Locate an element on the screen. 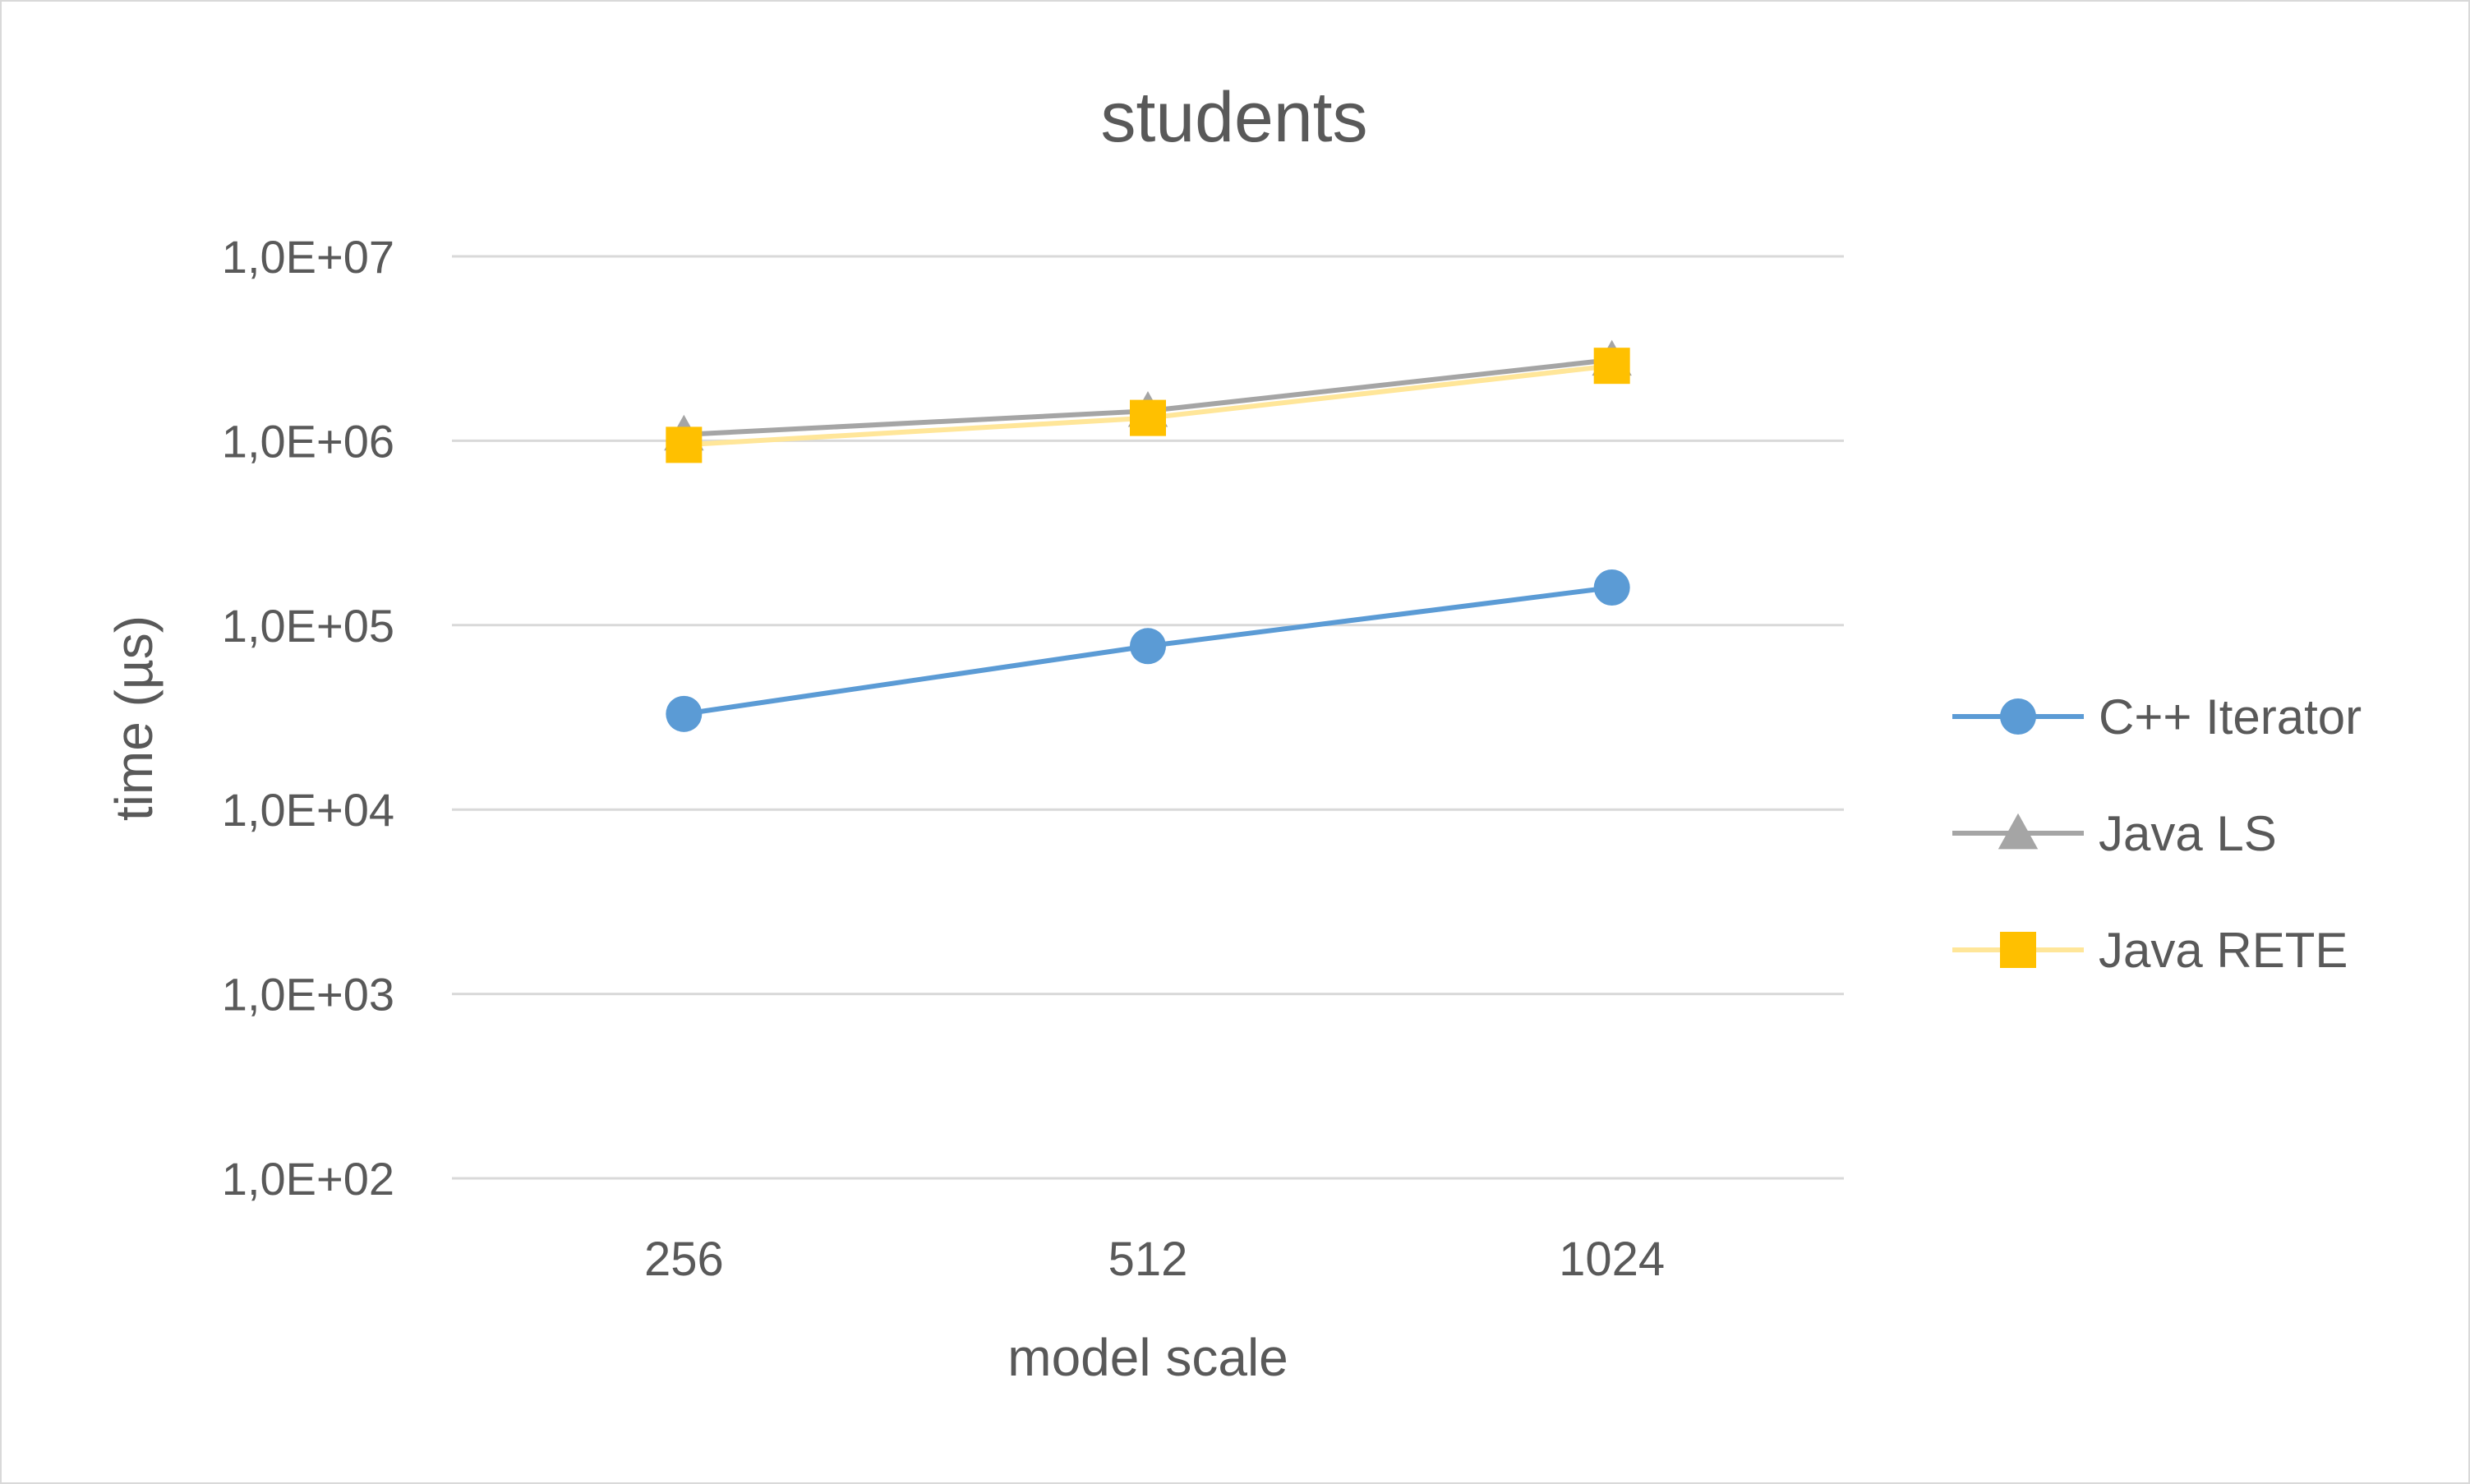  x-tick-label: 256 is located at coordinates (684, 1259).